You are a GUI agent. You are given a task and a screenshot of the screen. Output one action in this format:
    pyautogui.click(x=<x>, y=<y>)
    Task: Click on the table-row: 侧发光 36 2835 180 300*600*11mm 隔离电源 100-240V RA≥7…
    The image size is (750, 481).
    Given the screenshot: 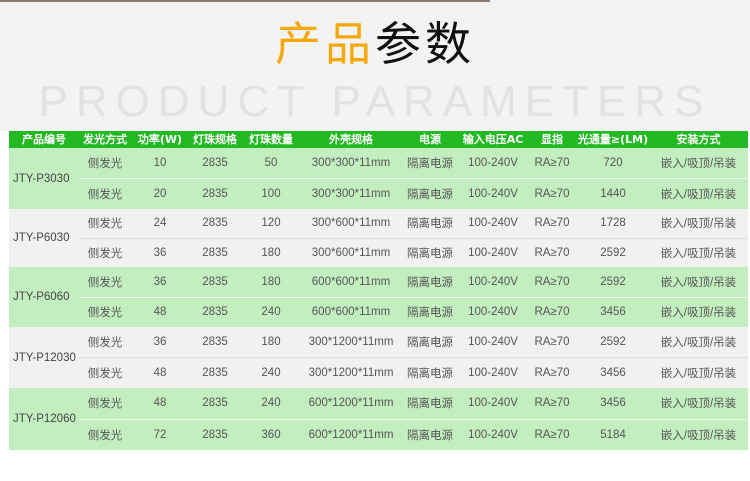 What is the action you would take?
    pyautogui.click(x=413, y=253)
    